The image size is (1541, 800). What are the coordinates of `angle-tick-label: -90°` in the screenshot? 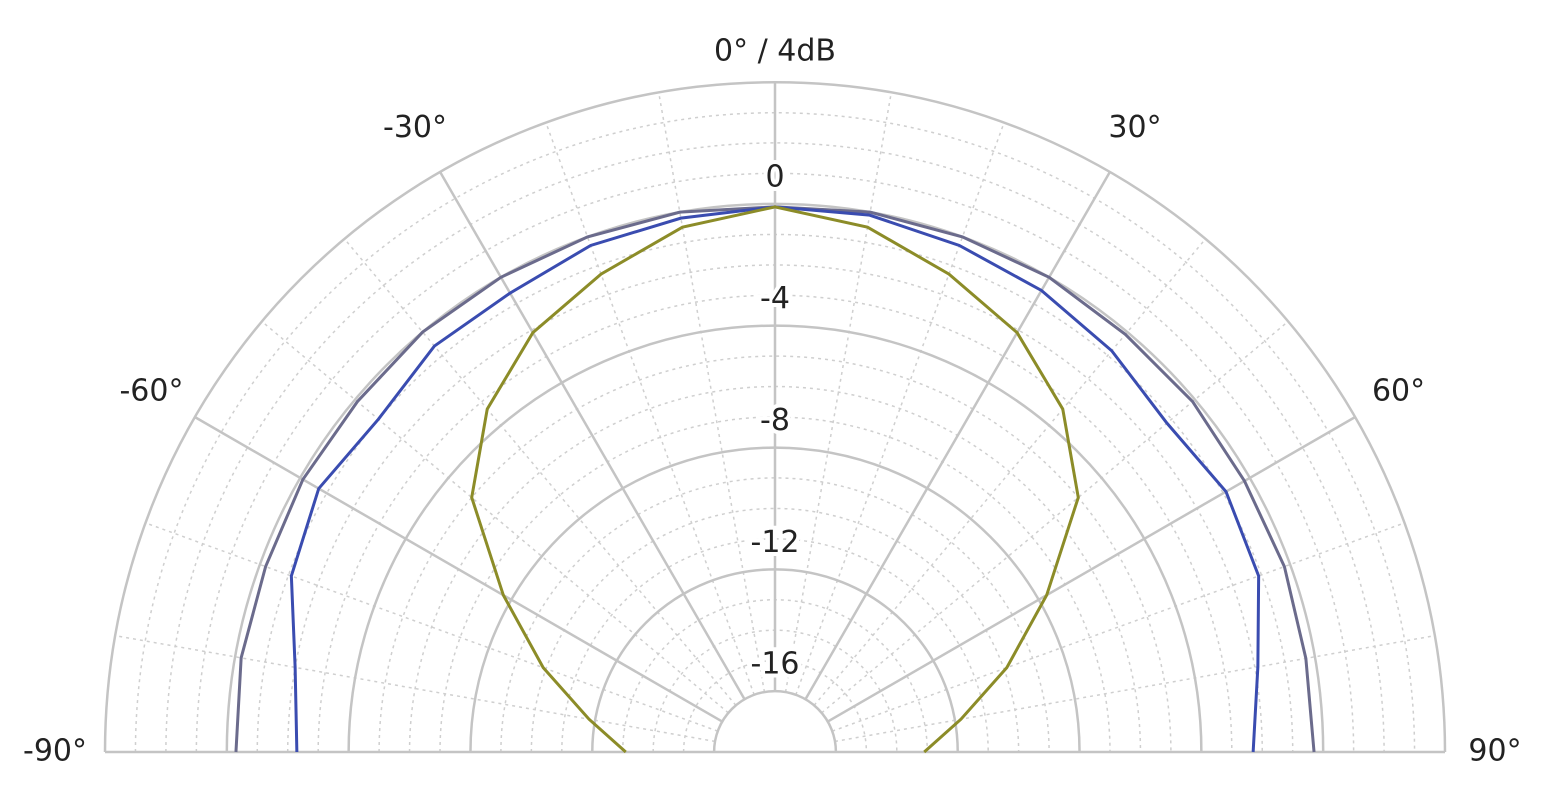 It's located at (55, 751).